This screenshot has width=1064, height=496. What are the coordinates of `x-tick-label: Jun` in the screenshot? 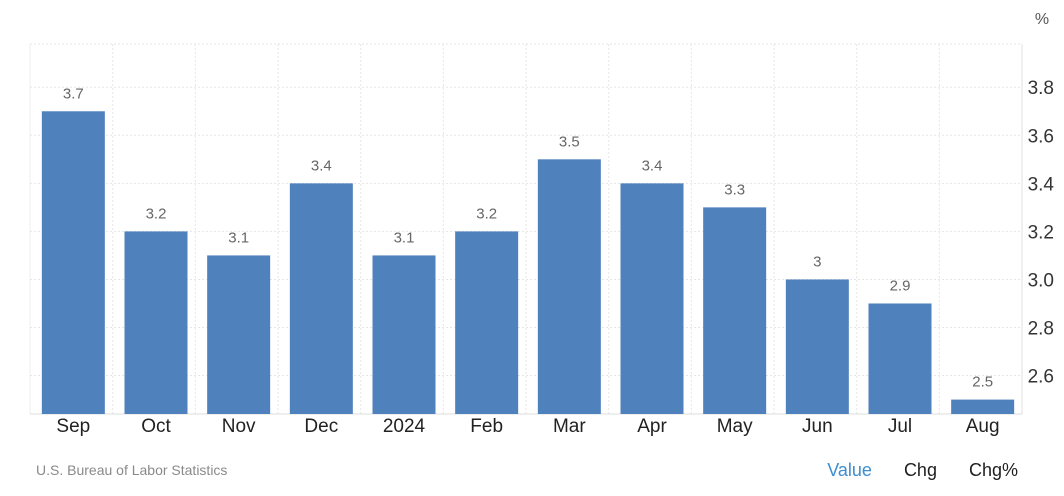 It's located at (817, 426).